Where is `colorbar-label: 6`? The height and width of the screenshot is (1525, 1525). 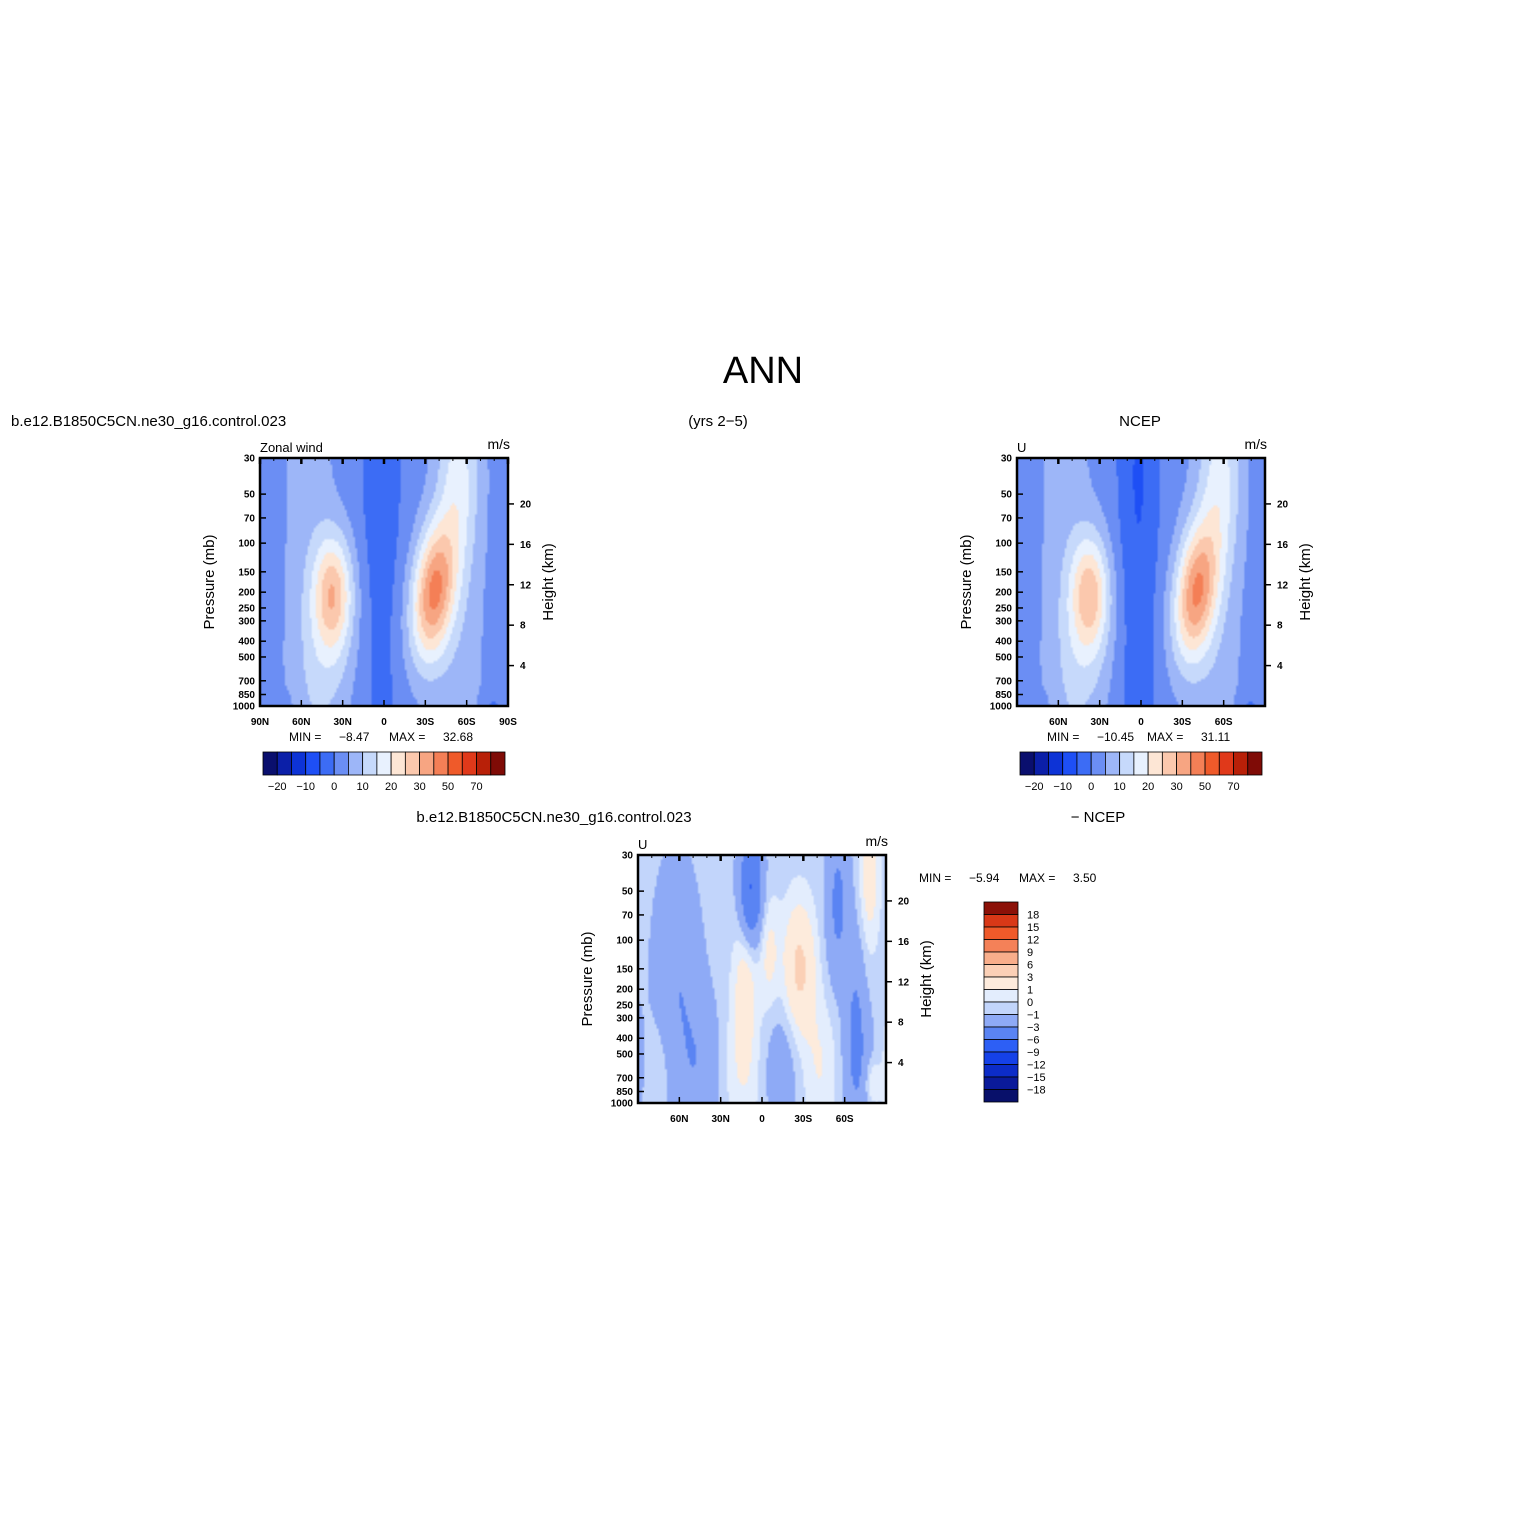 colorbar-label: 6 is located at coordinates (1030, 966).